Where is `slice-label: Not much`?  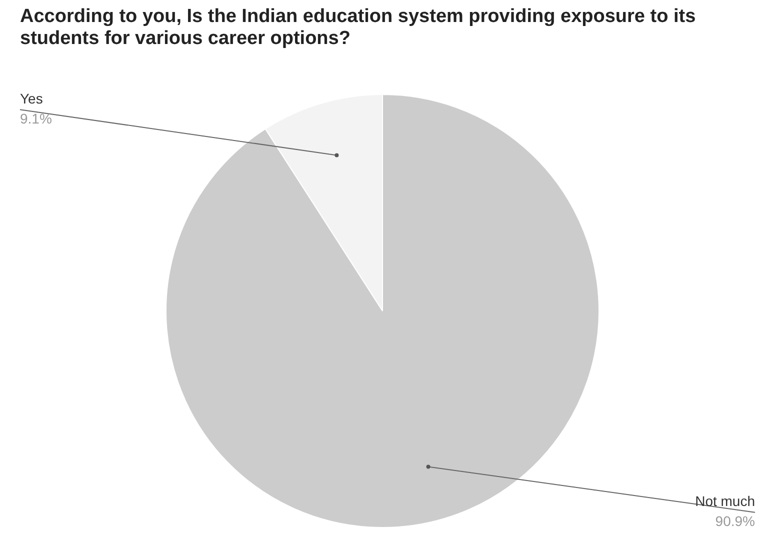
slice-label: Not much is located at coordinates (725, 501).